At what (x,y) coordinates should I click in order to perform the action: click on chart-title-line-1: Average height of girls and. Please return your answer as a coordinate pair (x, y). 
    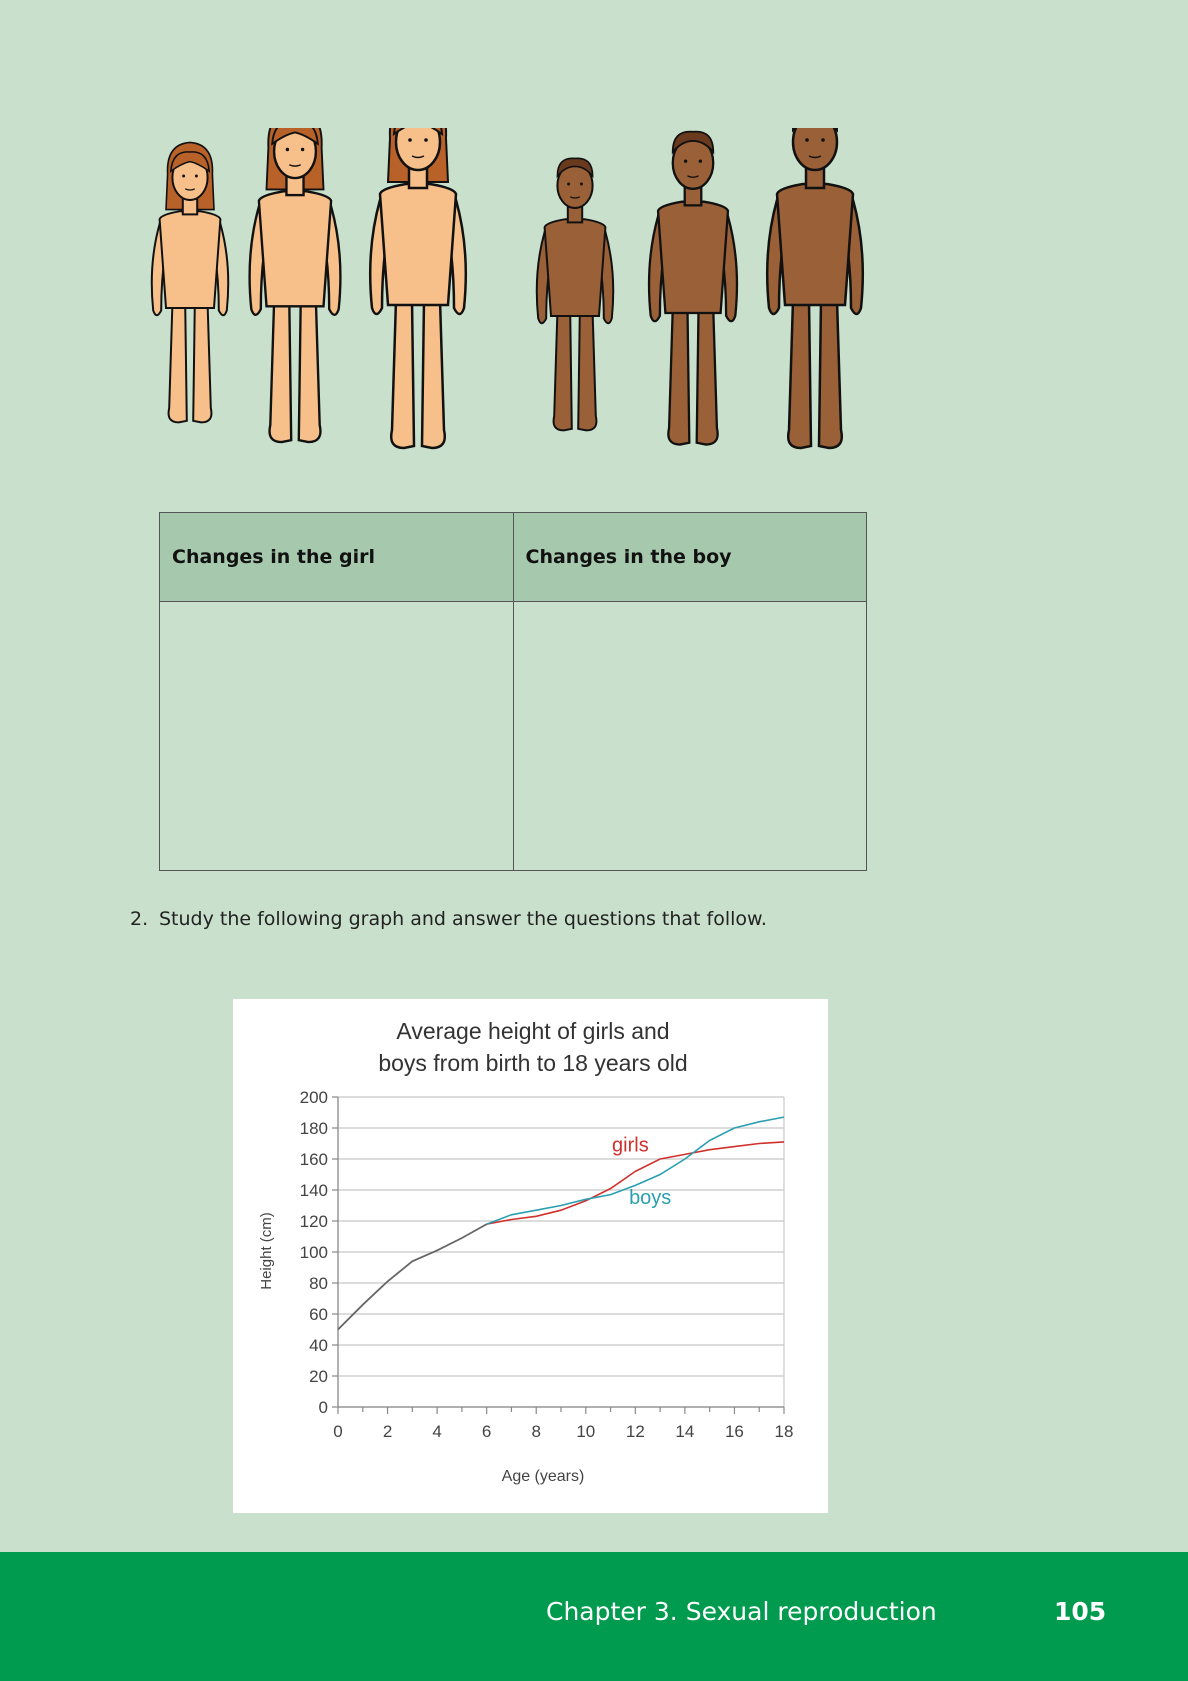
    Looking at the image, I should click on (532, 1031).